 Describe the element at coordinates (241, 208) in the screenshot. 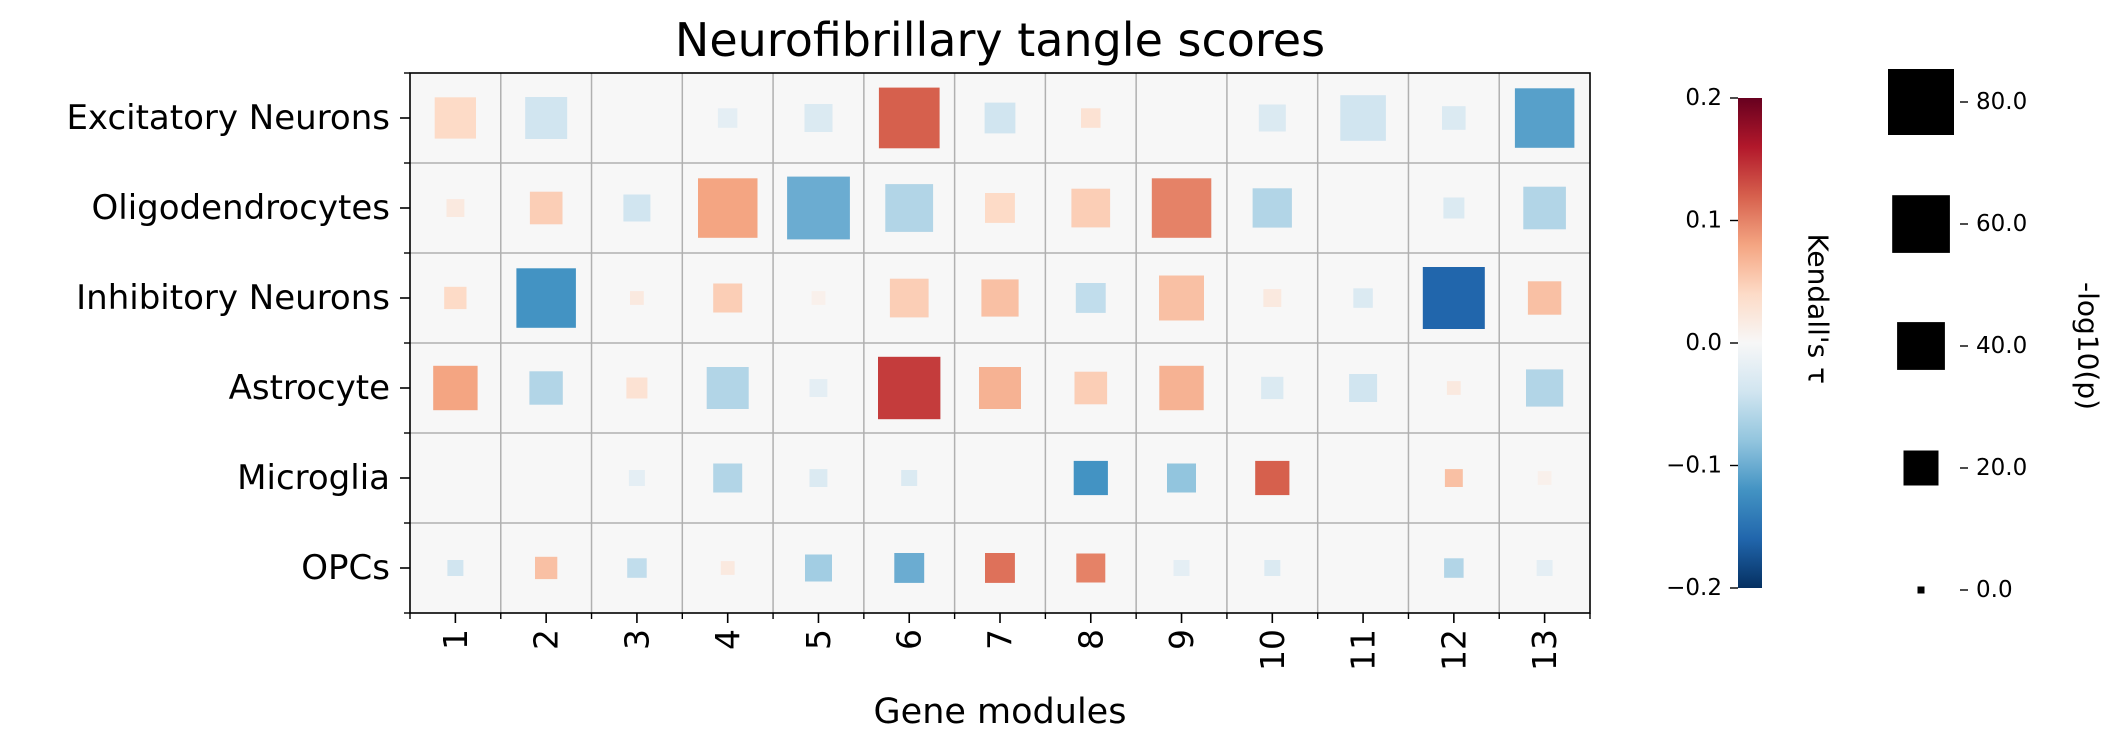

I see `y-tick-label: Oligodendrocytes` at that location.